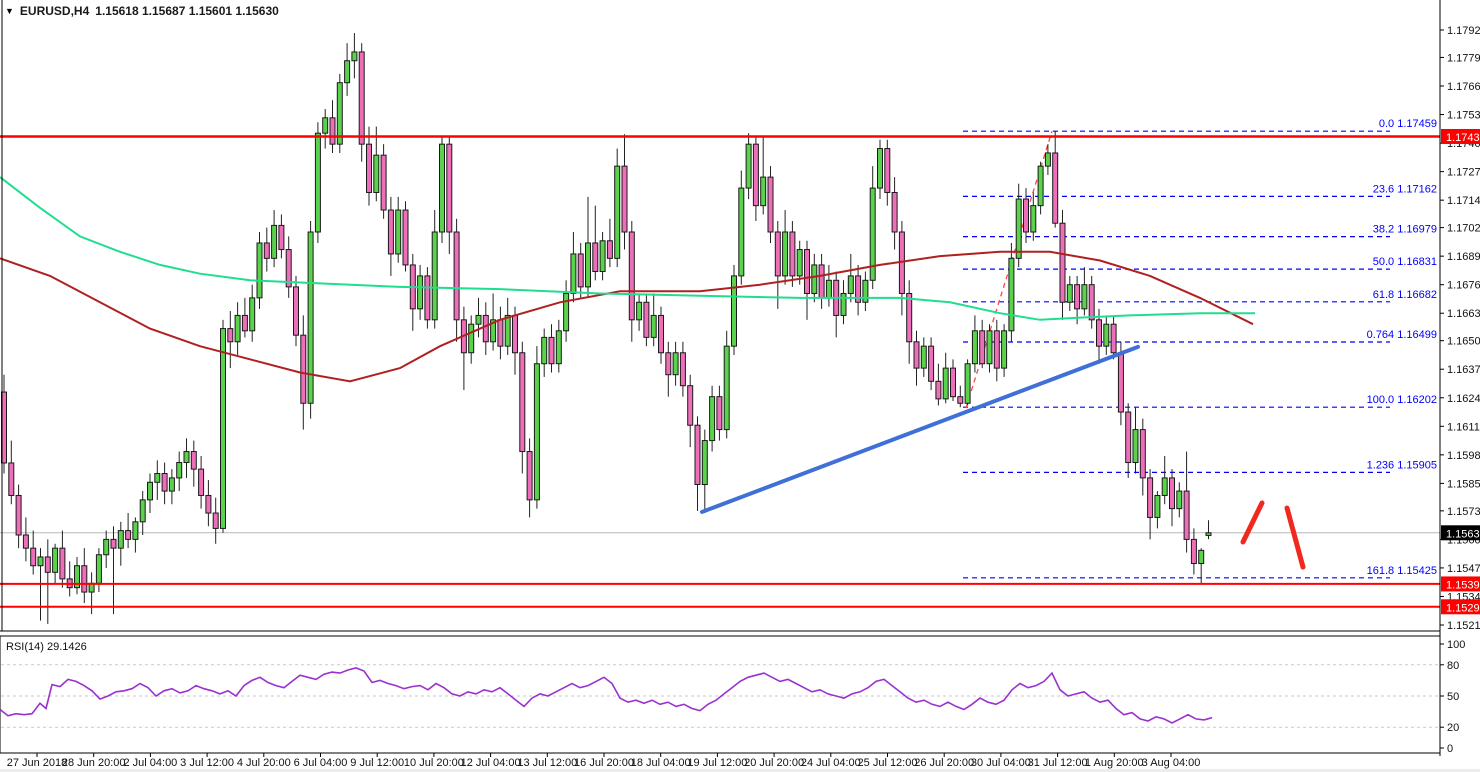 This screenshot has height=772, width=1480. I want to click on price-tick-label: 1.17535, so click(1463, 116).